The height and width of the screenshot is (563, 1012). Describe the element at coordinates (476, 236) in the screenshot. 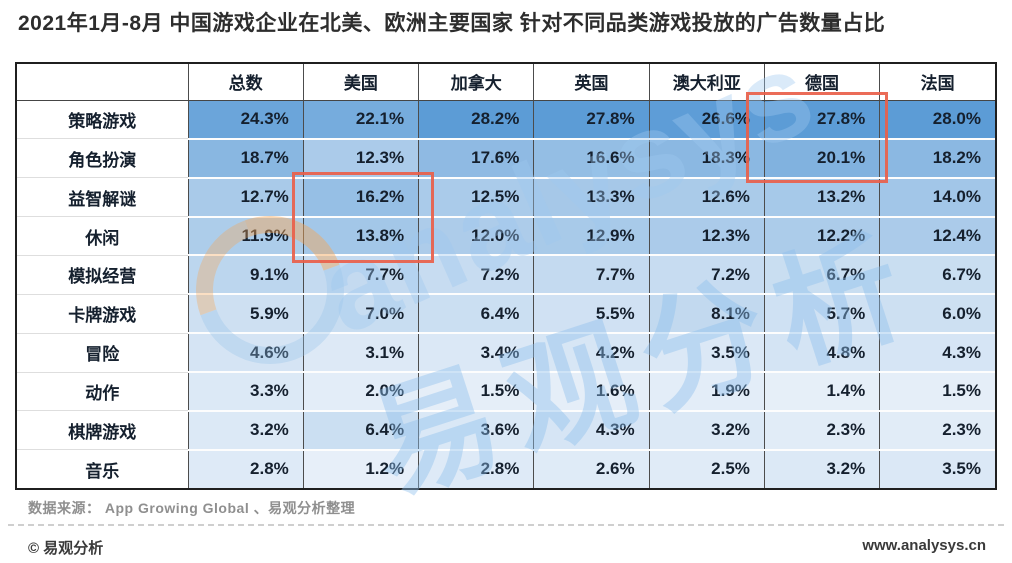

I see `value-cell: 12.0%` at that location.